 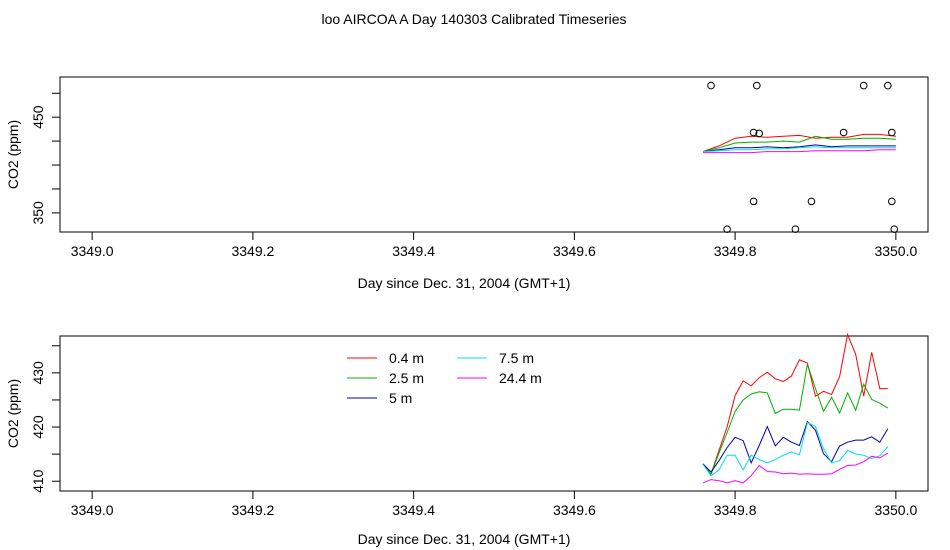 What do you see at coordinates (38, 373) in the screenshot?
I see `y-tick-label: 430` at bounding box center [38, 373].